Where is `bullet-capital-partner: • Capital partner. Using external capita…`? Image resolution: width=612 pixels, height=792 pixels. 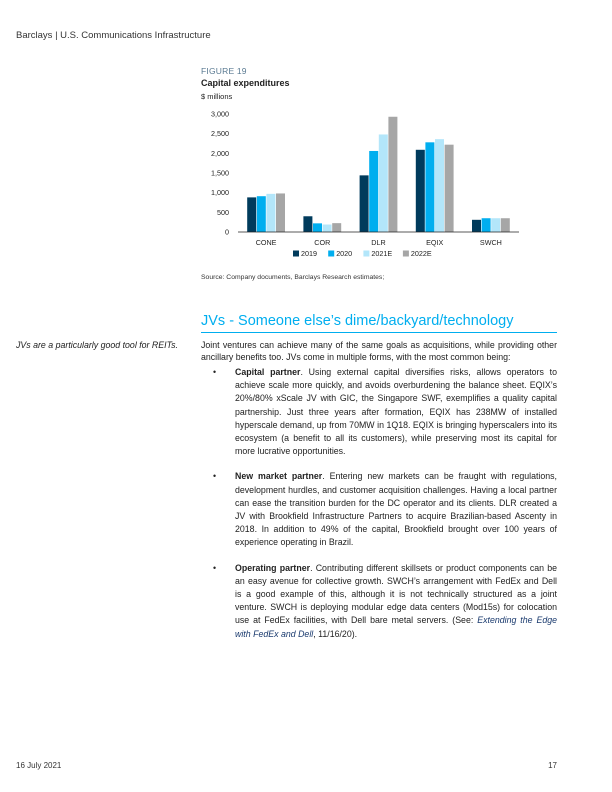 bullet-capital-partner: • Capital partner. Using external capita… is located at coordinates (379, 412).